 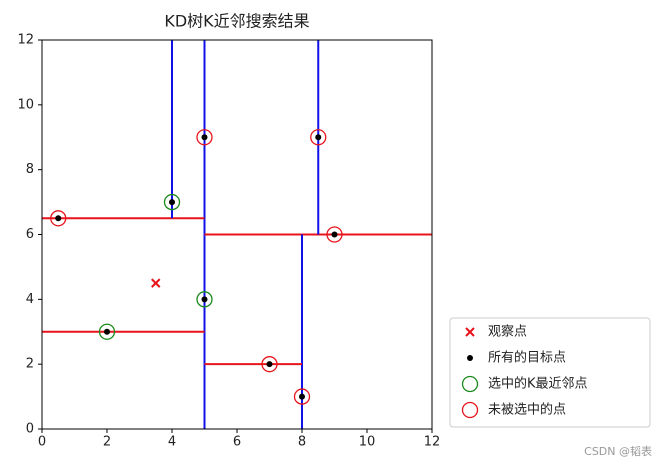 What do you see at coordinates (30, 169) in the screenshot?
I see `y-tick-label: 8` at bounding box center [30, 169].